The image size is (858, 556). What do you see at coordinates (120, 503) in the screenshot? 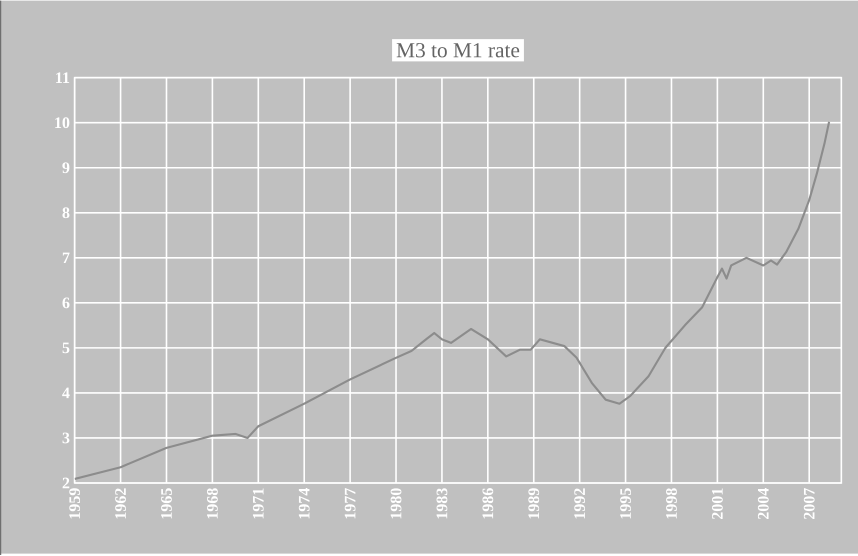
I see `x-tick-label: 1962` at bounding box center [120, 503].